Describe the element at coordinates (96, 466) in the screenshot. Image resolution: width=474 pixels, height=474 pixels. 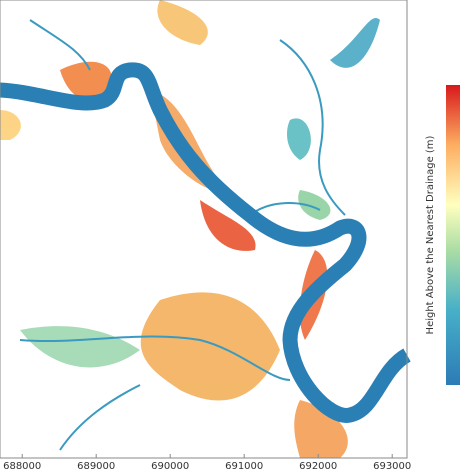
I see `x-tick-label: 689000` at that location.